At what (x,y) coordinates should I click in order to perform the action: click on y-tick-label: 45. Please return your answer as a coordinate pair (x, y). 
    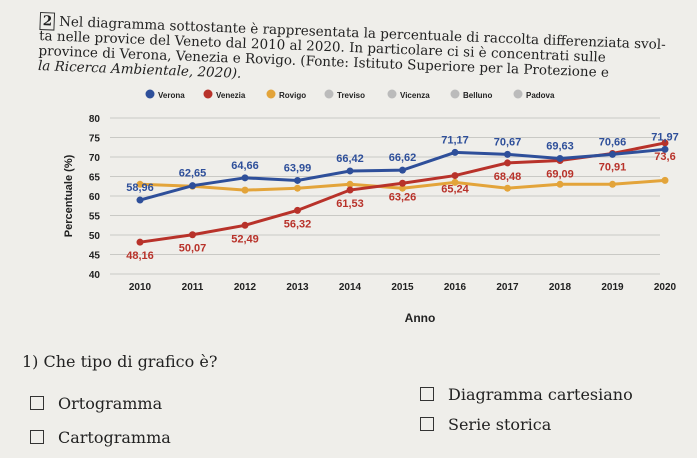
    Looking at the image, I should click on (95, 256).